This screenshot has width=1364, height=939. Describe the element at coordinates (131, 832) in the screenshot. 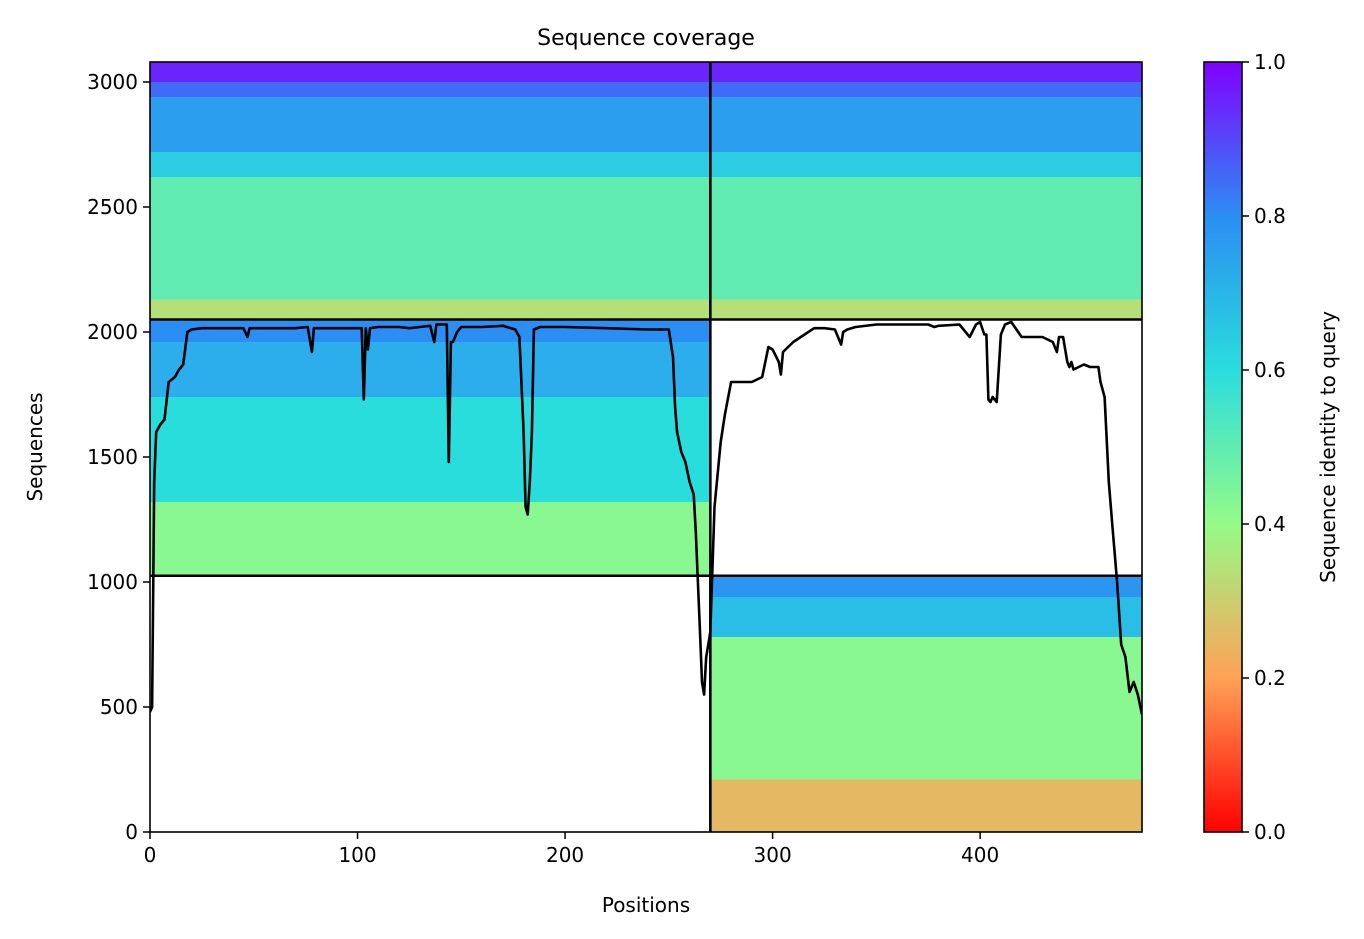

I see `y-tick-label: 0` at that location.